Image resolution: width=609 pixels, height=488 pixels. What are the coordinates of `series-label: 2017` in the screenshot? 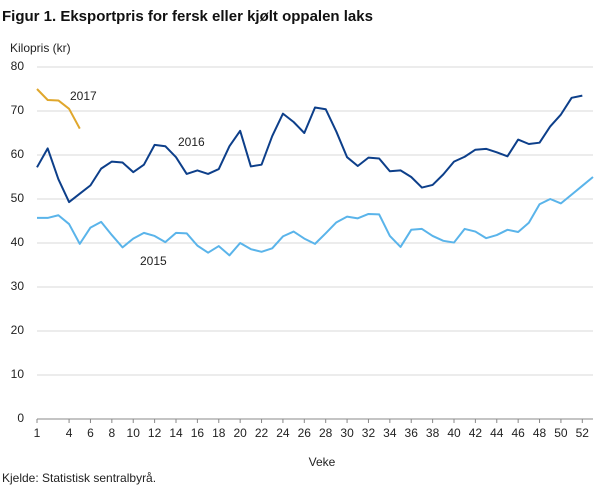 It's located at (83, 96).